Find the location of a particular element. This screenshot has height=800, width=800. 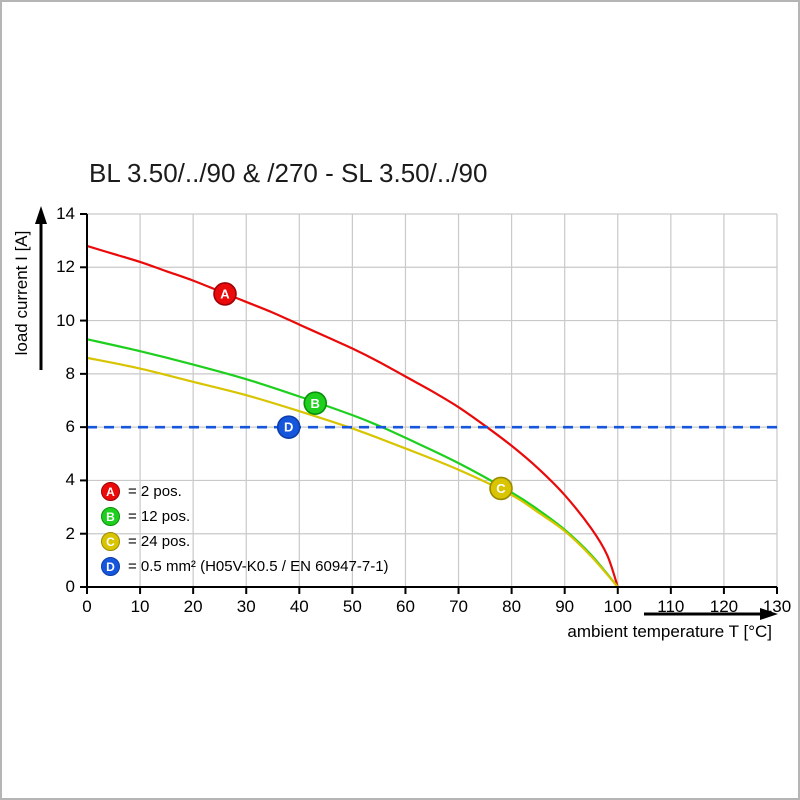

legend-label-c: = 24 pos. is located at coordinates (159, 541).